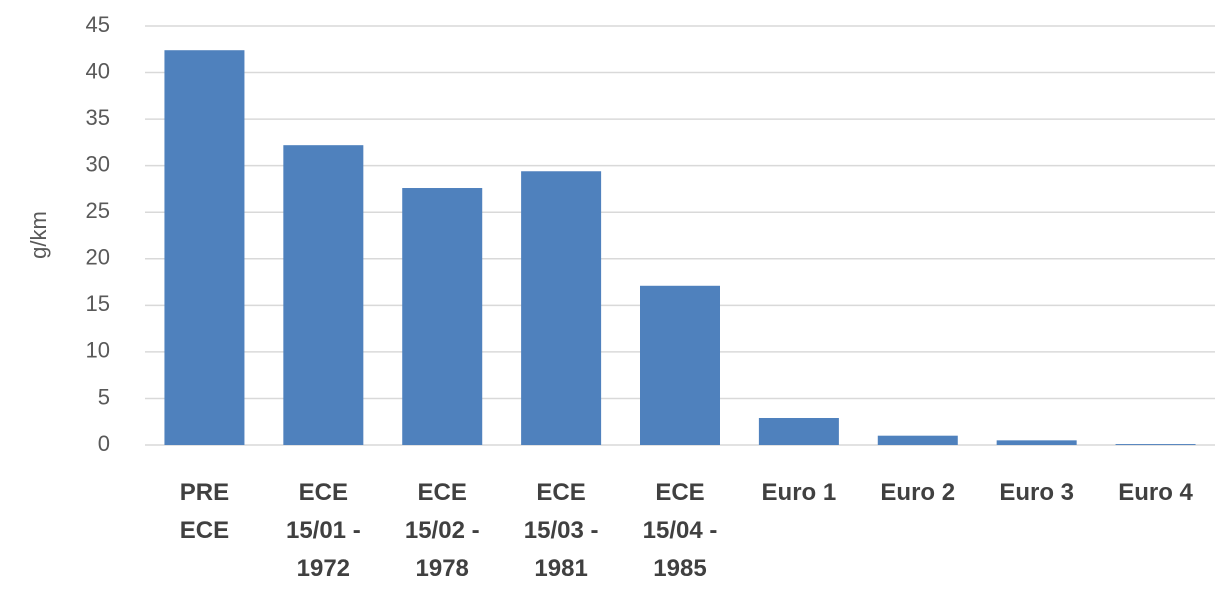 The width and height of the screenshot is (1220, 596). Describe the element at coordinates (98, 350) in the screenshot. I see `y-tick-label: 10` at that location.